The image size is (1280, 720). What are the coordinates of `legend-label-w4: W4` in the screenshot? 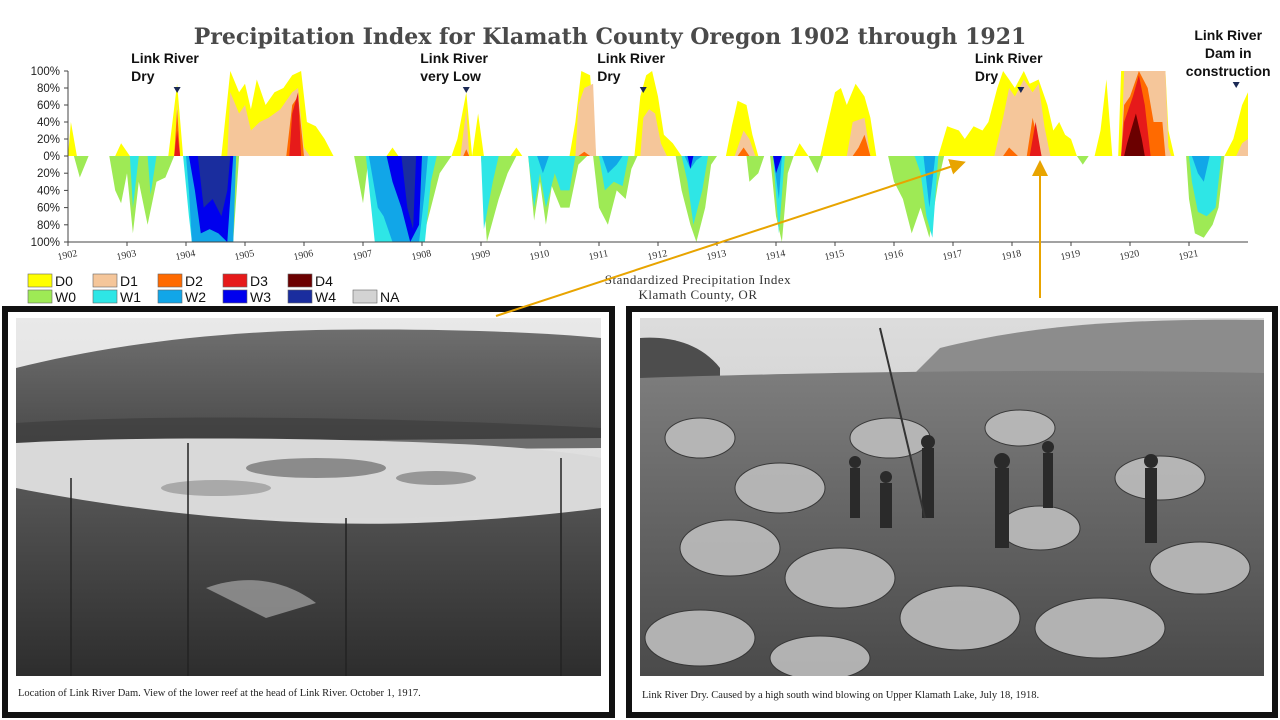 It's located at (325, 297).